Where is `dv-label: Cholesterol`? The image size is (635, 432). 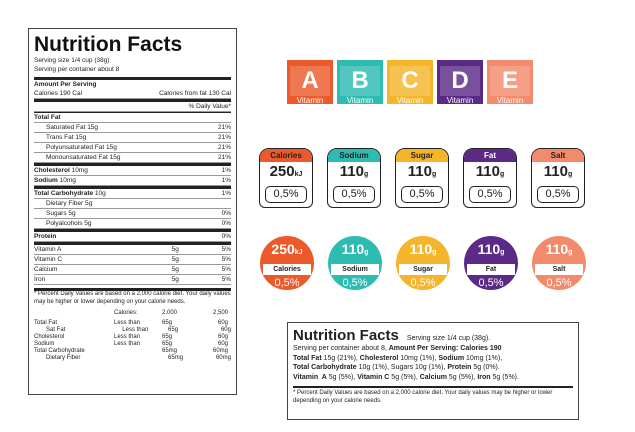 dv-label: Cholesterol is located at coordinates (49, 337).